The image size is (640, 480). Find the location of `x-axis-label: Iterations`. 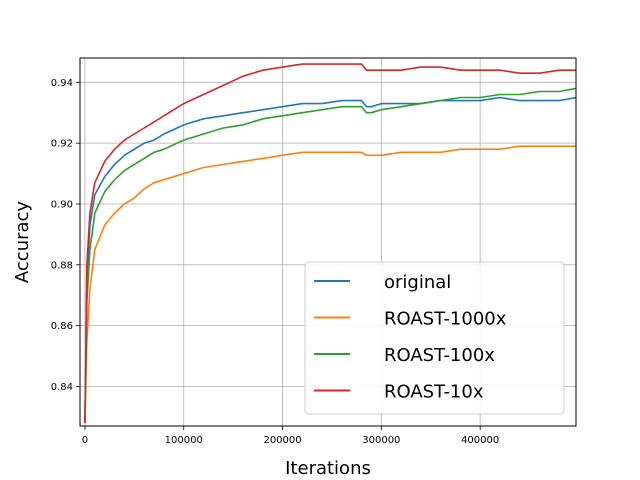

x-axis-label: Iterations is located at coordinates (328, 468).